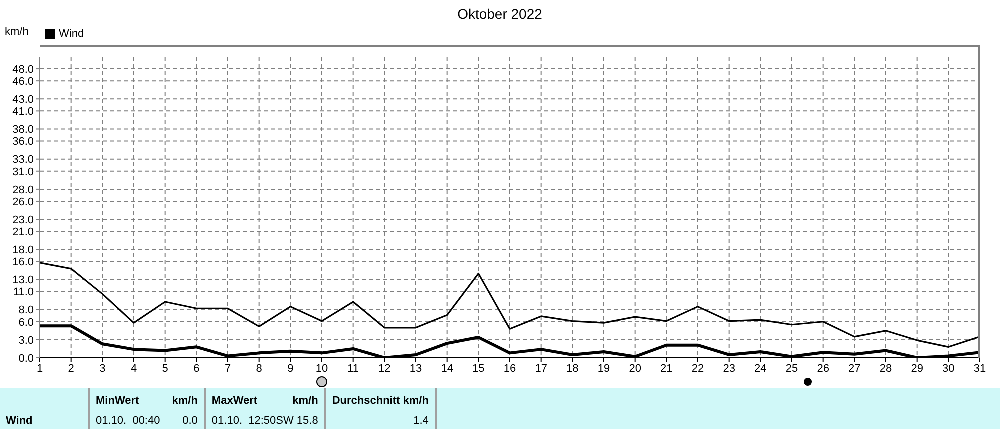 This screenshot has height=429, width=1000. I want to click on x-tick-label: 9, so click(291, 368).